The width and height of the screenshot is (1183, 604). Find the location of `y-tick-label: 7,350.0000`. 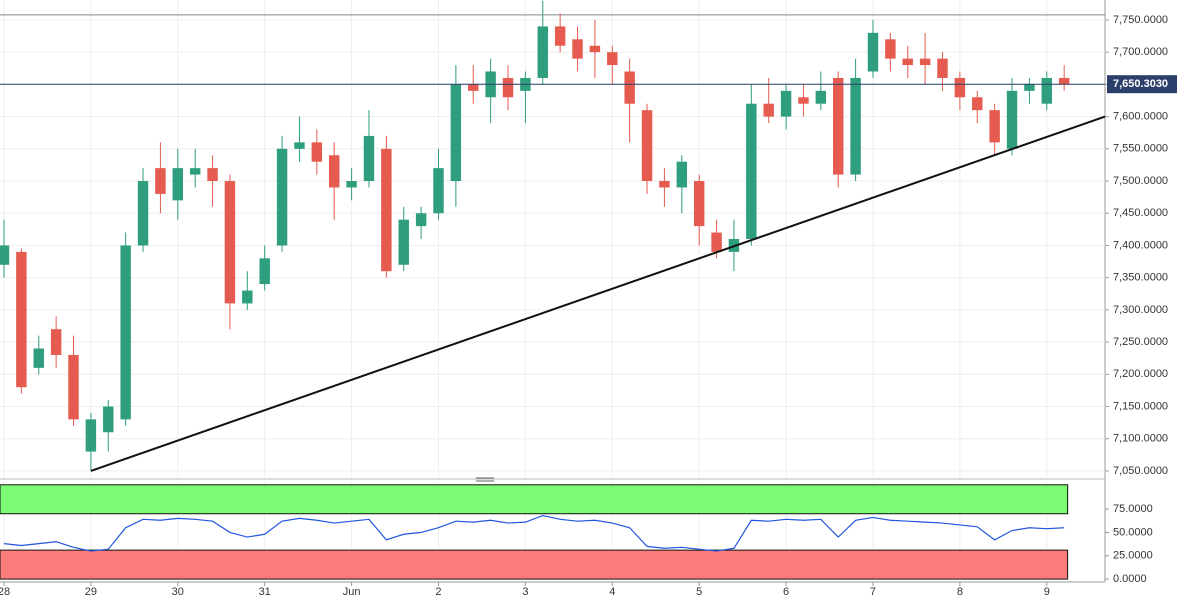

y-tick-label: 7,350.0000 is located at coordinates (1140, 278).